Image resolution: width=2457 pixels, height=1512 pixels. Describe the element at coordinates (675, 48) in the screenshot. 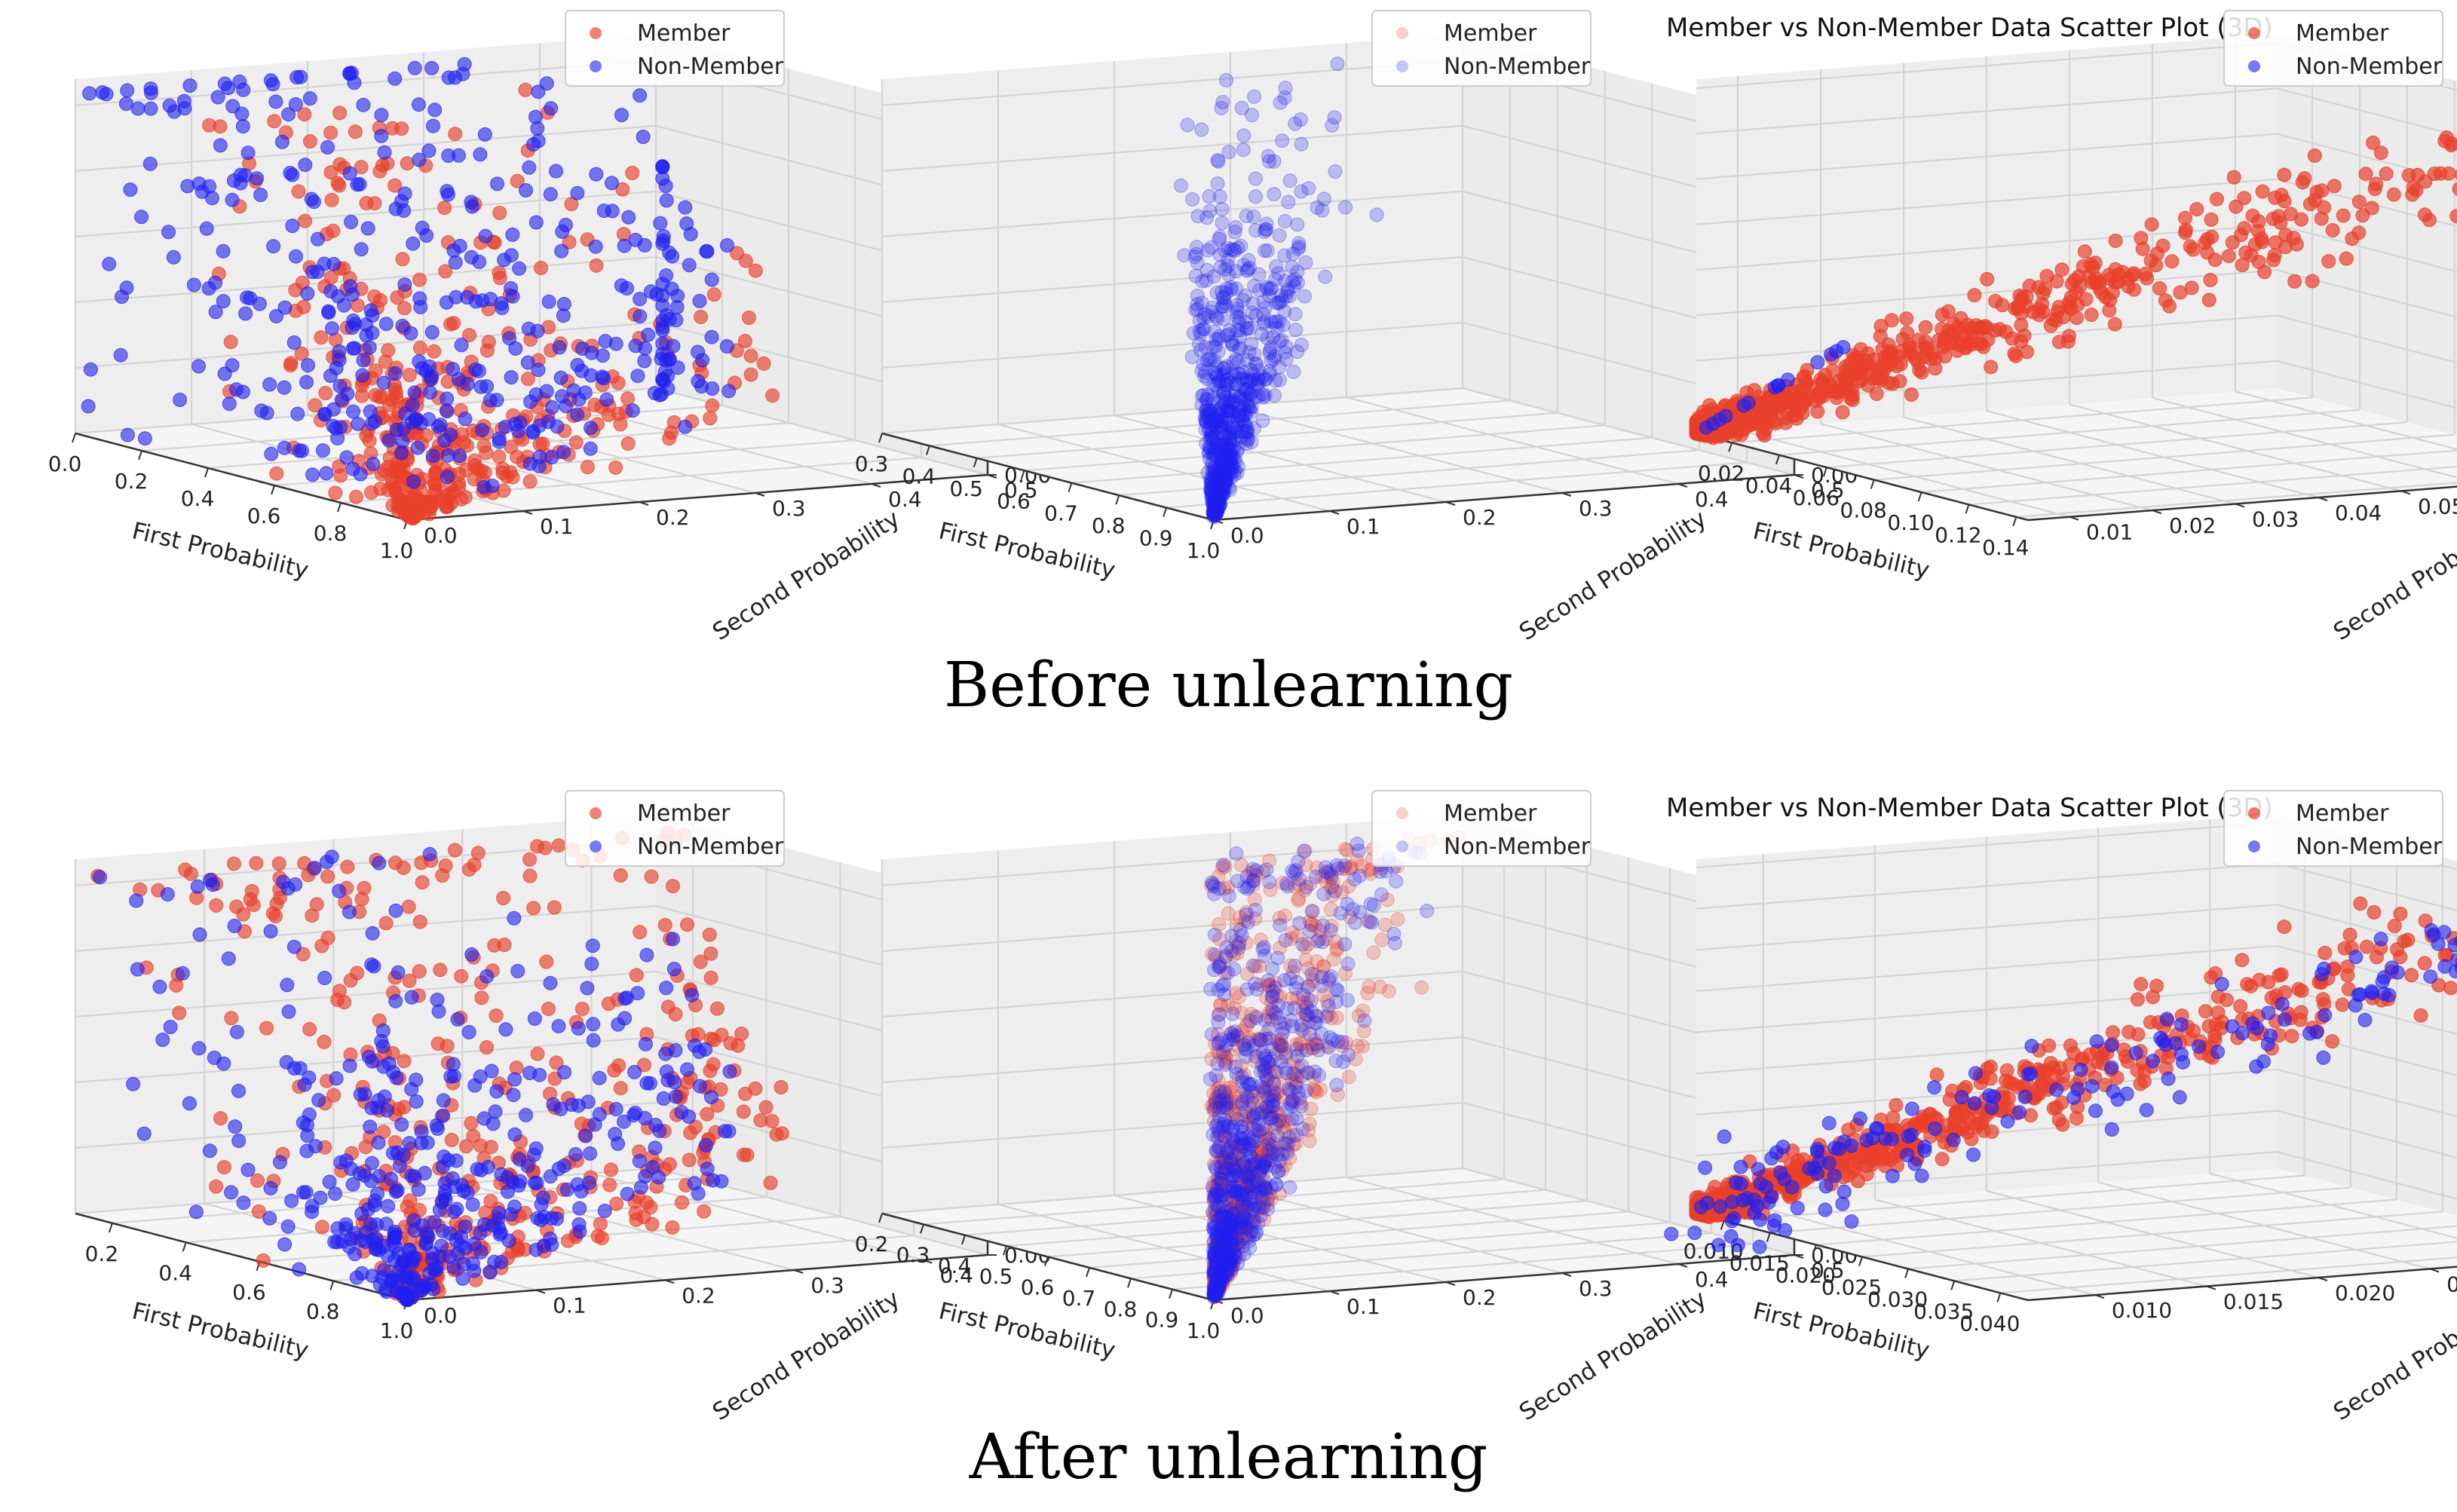

I see `legend-box` at that location.